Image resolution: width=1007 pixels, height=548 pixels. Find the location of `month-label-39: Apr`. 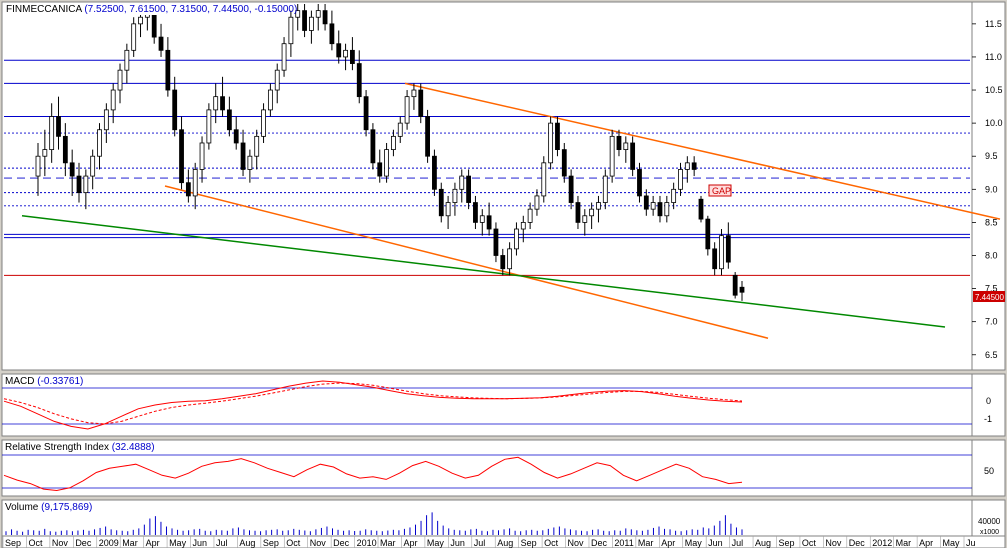

month-label-39: Apr is located at coordinates (926, 543).